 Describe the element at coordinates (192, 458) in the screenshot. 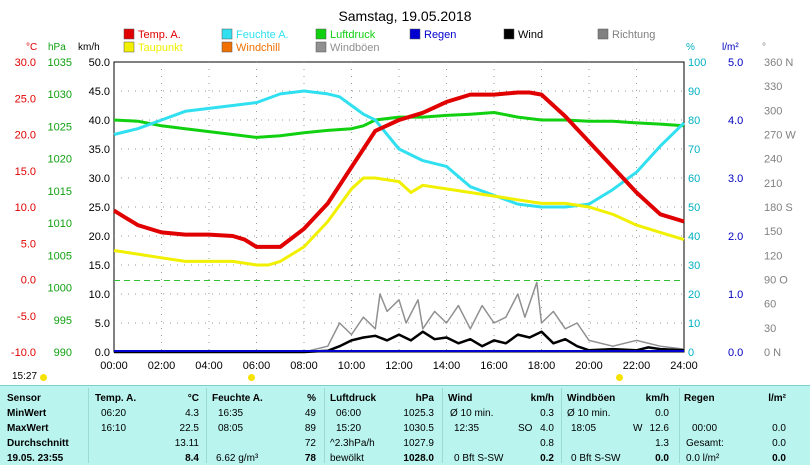

I see `temp-current-value: 8.4` at that location.